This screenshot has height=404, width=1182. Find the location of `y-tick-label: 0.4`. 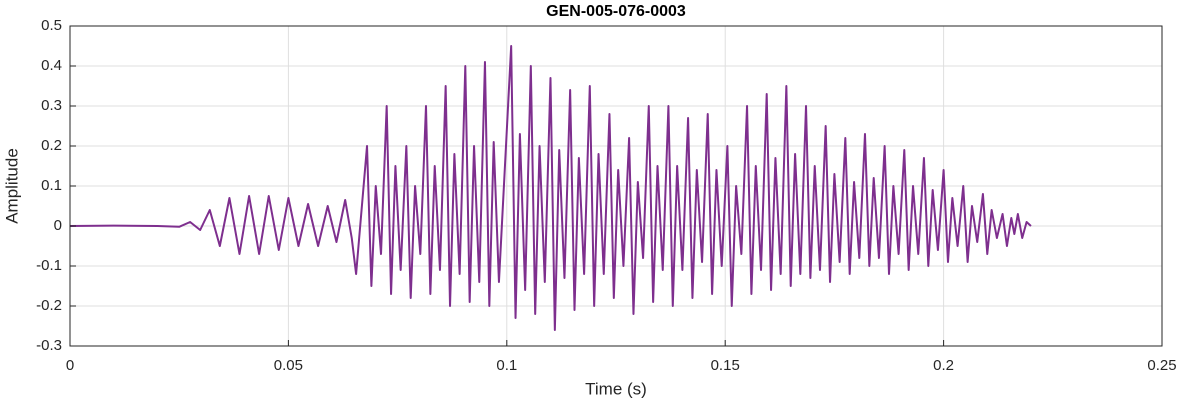

y-tick-label: 0.4 is located at coordinates (51, 65).